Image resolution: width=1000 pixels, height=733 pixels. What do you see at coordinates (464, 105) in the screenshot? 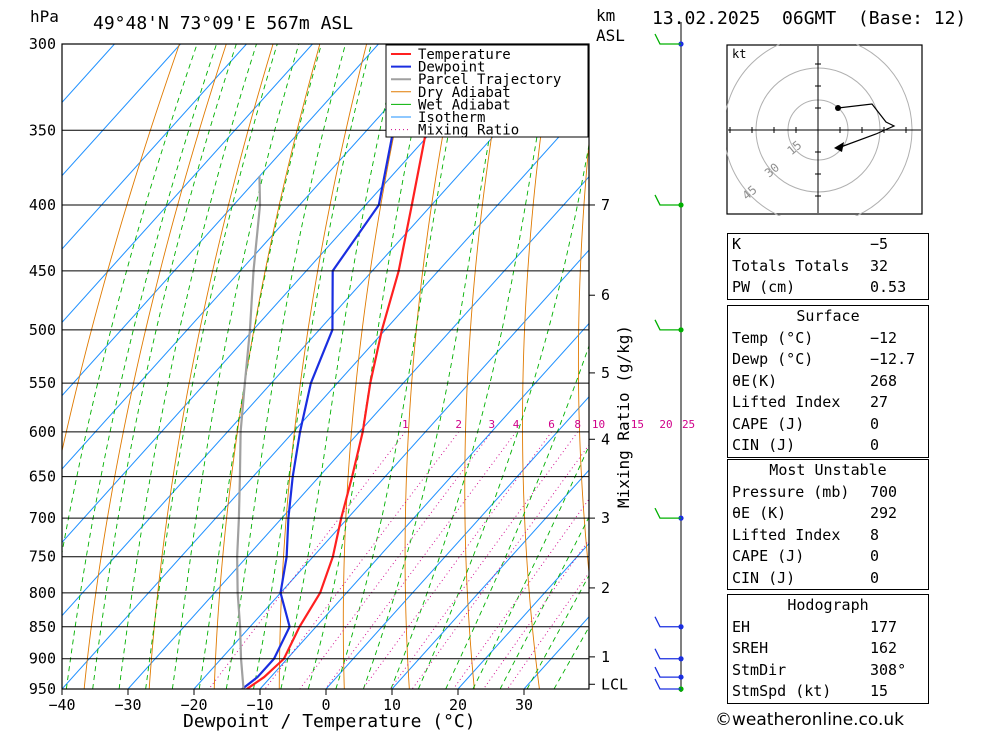
I see `legend-label: Wet Adiabat` at bounding box center [464, 105].